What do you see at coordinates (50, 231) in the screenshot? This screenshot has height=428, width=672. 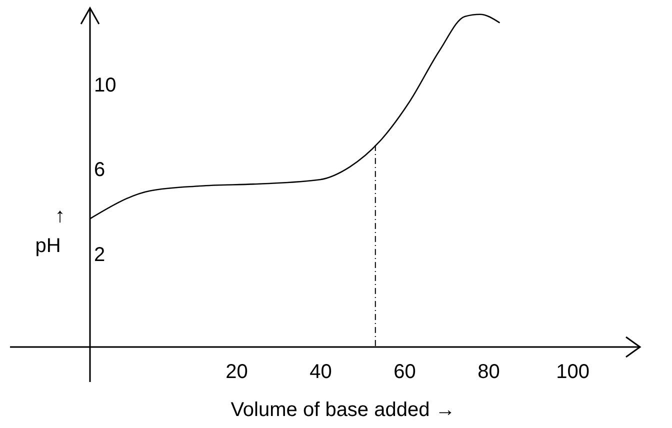 I see `y-axis-title: ↑ pH` at bounding box center [50, 231].